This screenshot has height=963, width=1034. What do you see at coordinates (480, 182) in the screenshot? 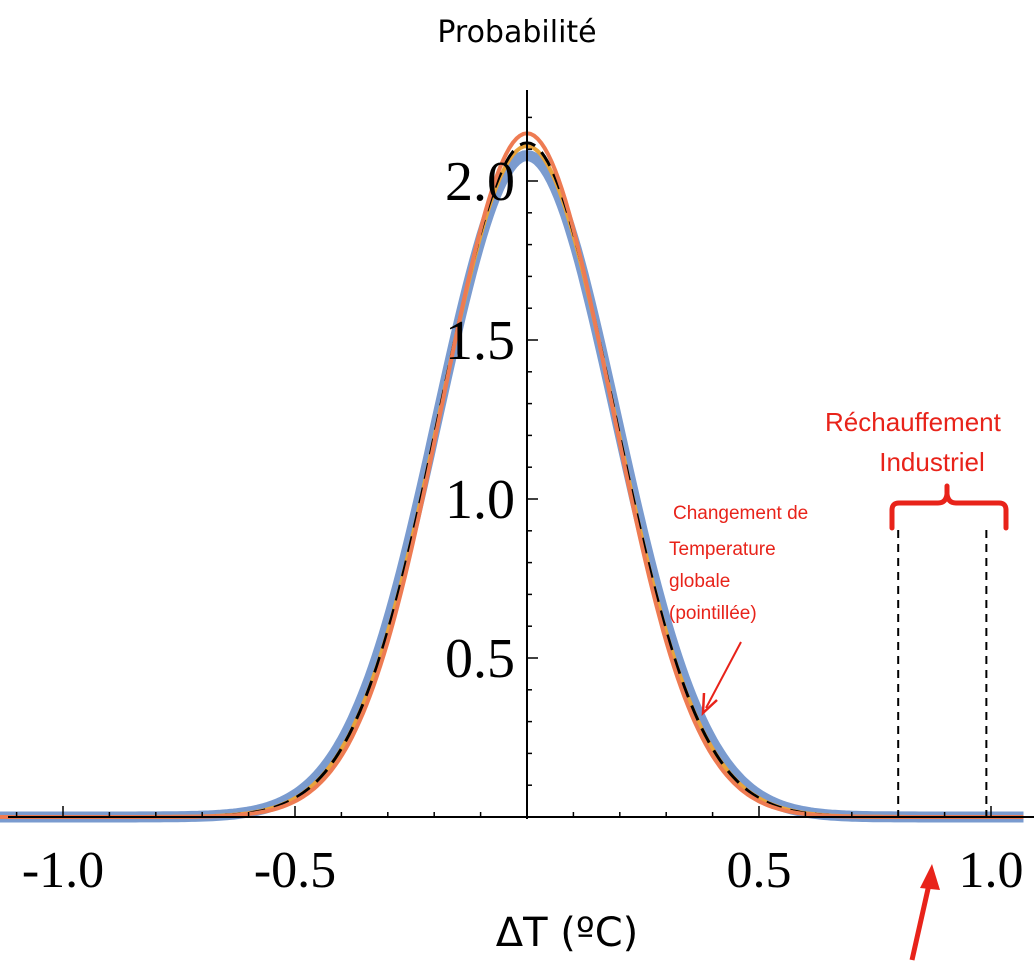
I see `y-tick-label: 2.0` at bounding box center [480, 182].